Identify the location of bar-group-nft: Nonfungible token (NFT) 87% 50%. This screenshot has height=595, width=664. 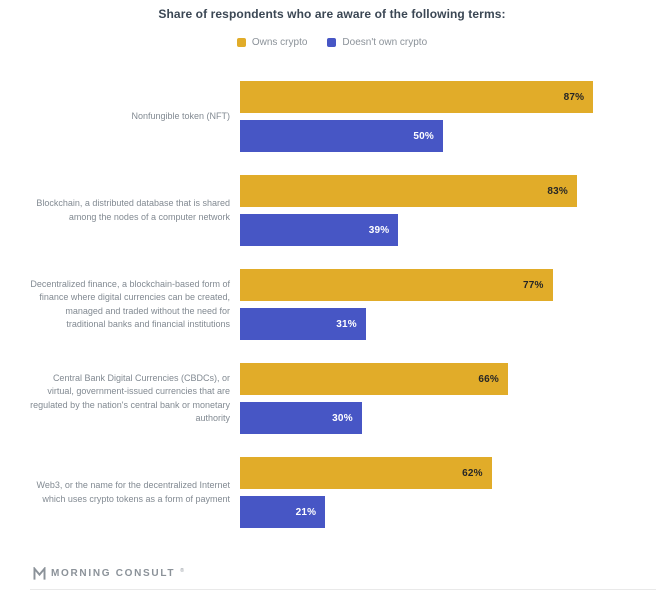
(344, 116).